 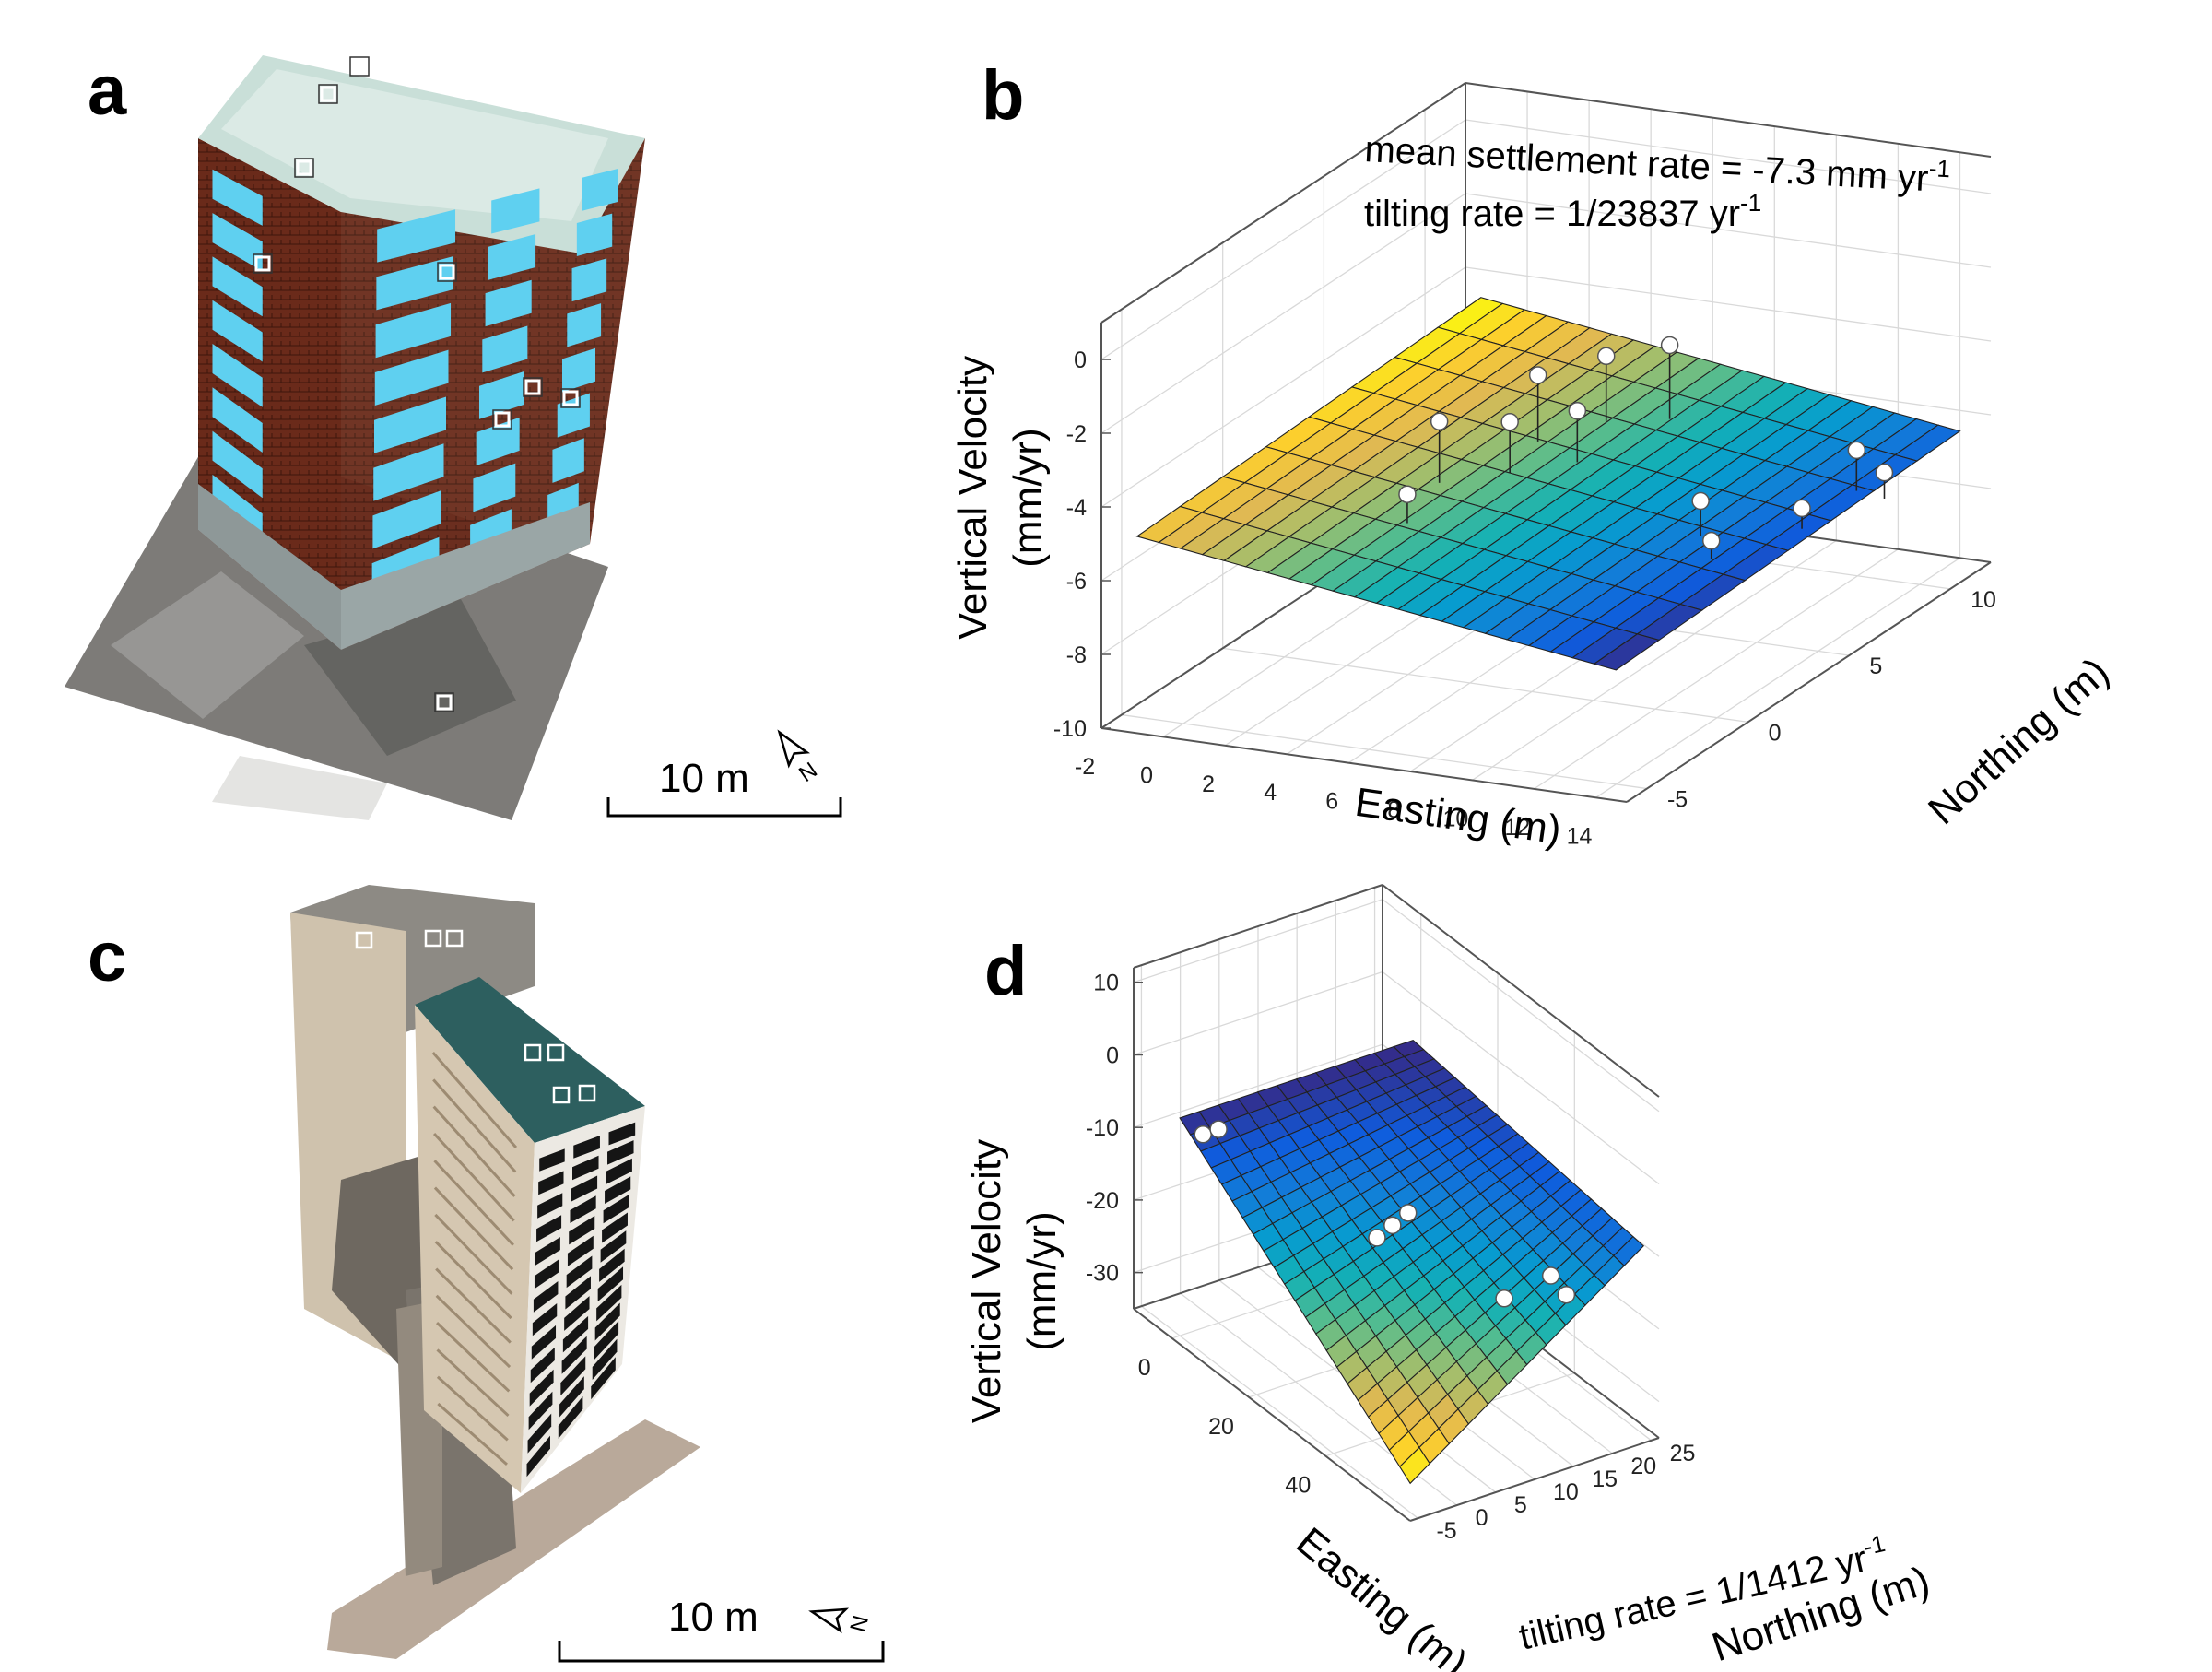 I want to click on panel-label: d, so click(x=1006, y=971).